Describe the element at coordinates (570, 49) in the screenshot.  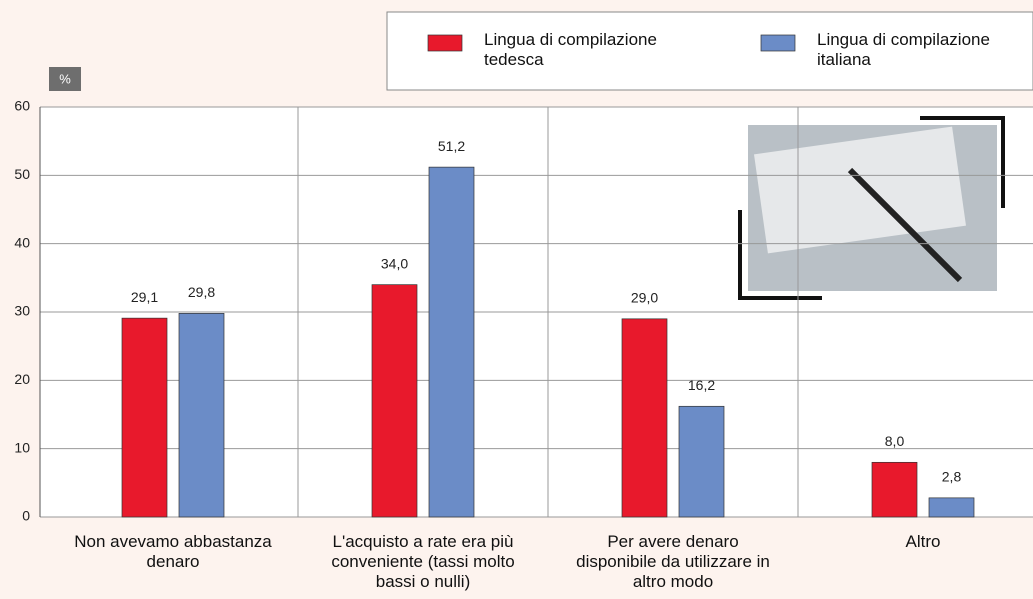
I see `legend-label: Lingua di compilazione tedesca` at that location.